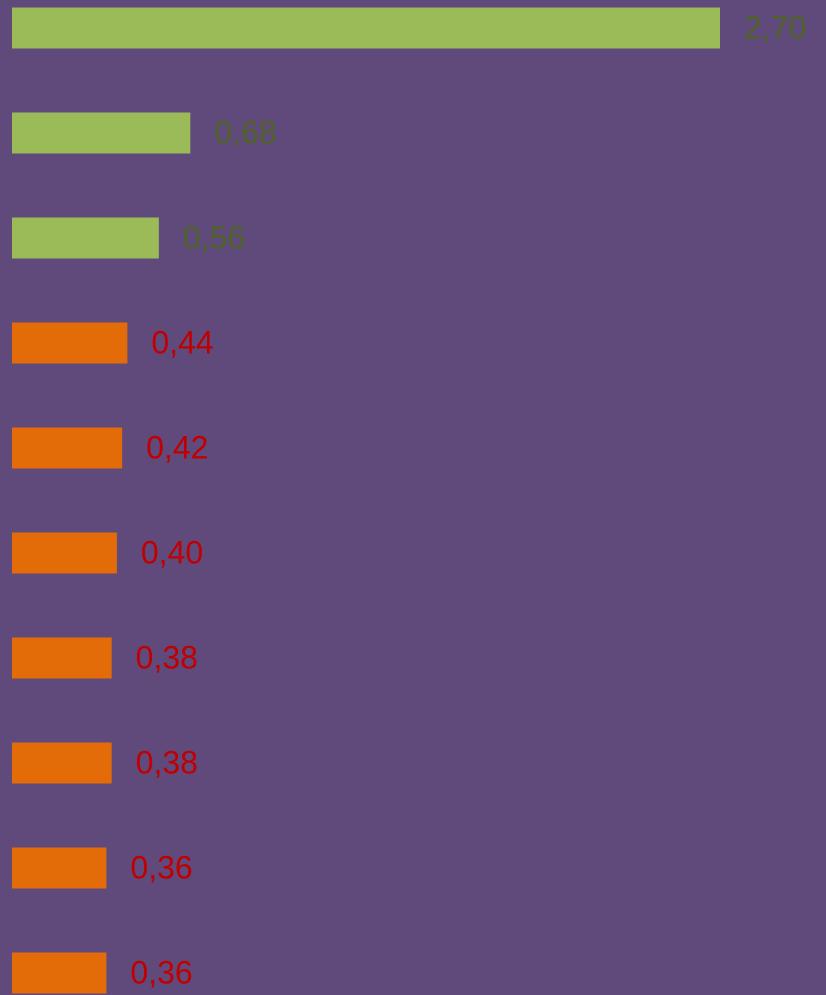 The image size is (826, 995). Describe the element at coordinates (245, 132) in the screenshot. I see `value-label: 0,68` at that location.